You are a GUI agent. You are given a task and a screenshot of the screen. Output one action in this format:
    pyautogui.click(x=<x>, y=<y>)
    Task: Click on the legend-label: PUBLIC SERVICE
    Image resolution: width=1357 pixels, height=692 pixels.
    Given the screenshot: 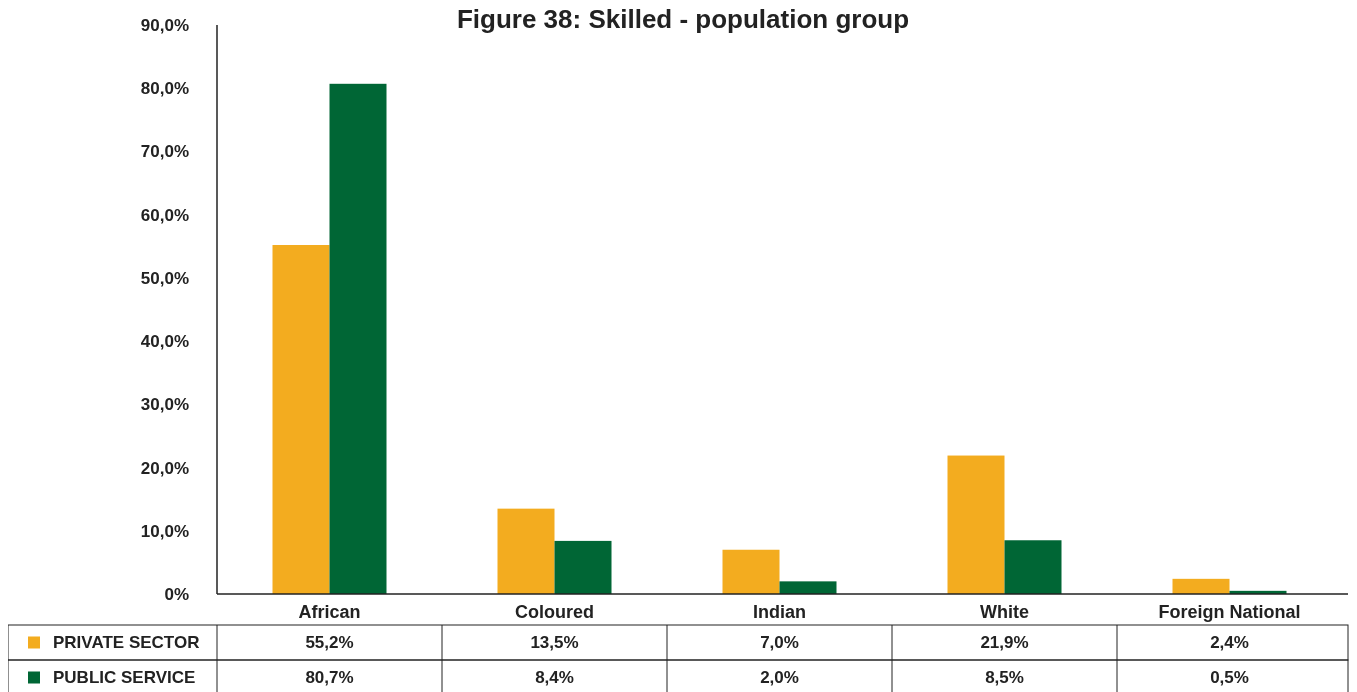 What is the action you would take?
    pyautogui.click(x=124, y=678)
    